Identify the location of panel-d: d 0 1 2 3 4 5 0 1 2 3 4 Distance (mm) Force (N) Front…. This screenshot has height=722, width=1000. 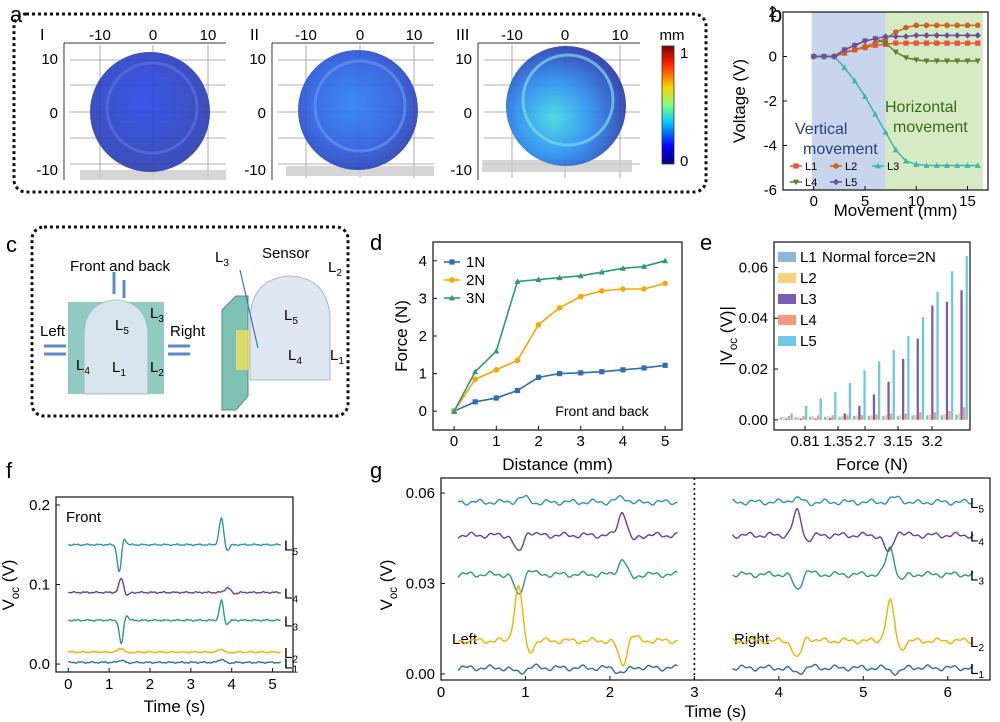
(526, 352).